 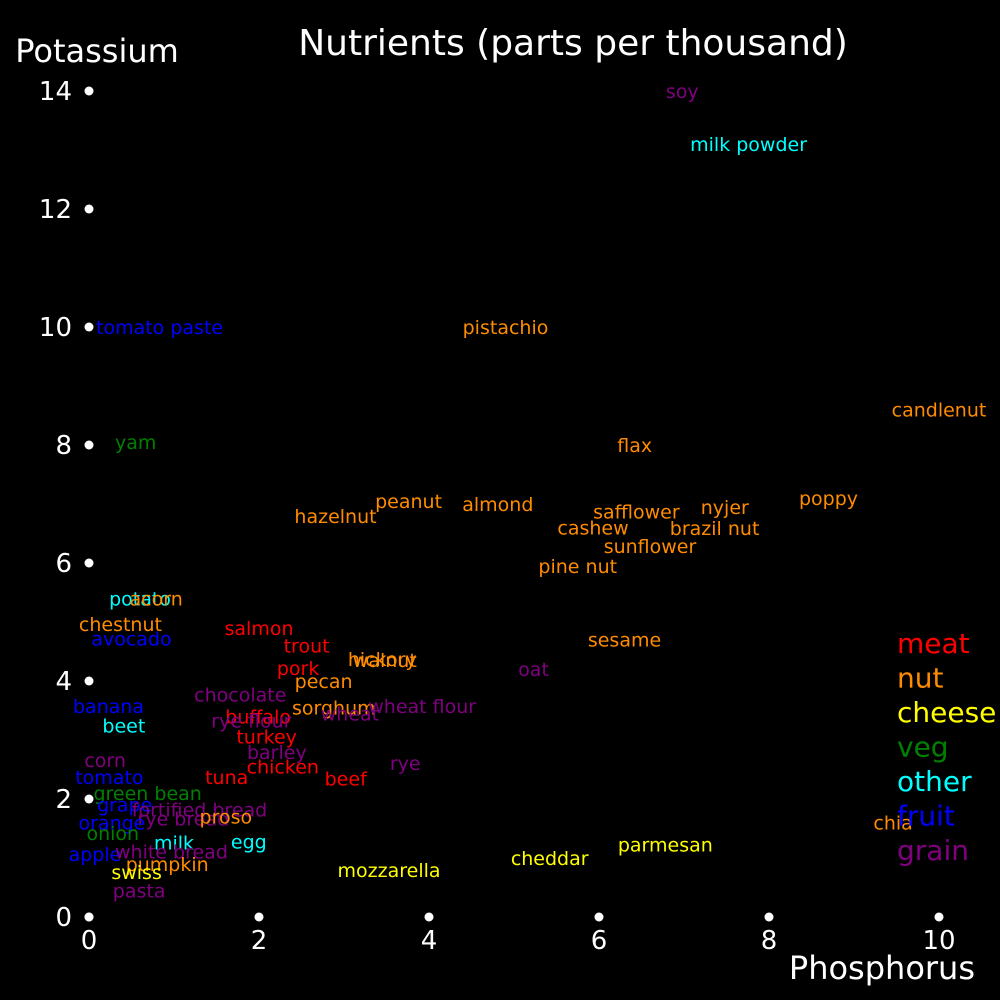 What do you see at coordinates (55, 210) in the screenshot?
I see `y-tick-label: 12` at bounding box center [55, 210].